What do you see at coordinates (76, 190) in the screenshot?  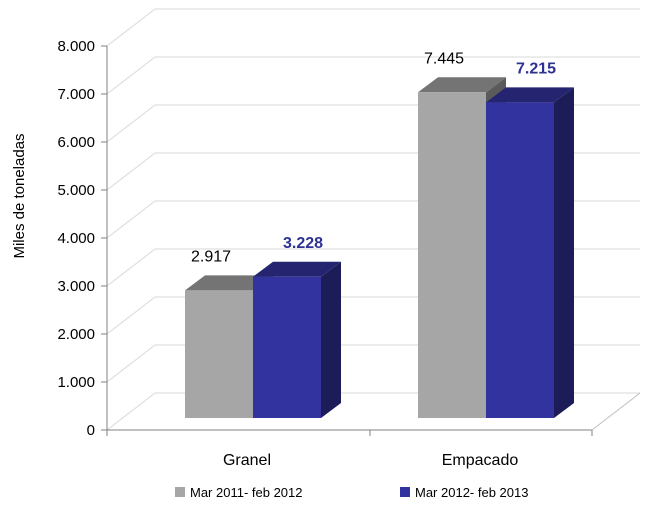 I see `y-tick-label: 5.000` at bounding box center [76, 190].